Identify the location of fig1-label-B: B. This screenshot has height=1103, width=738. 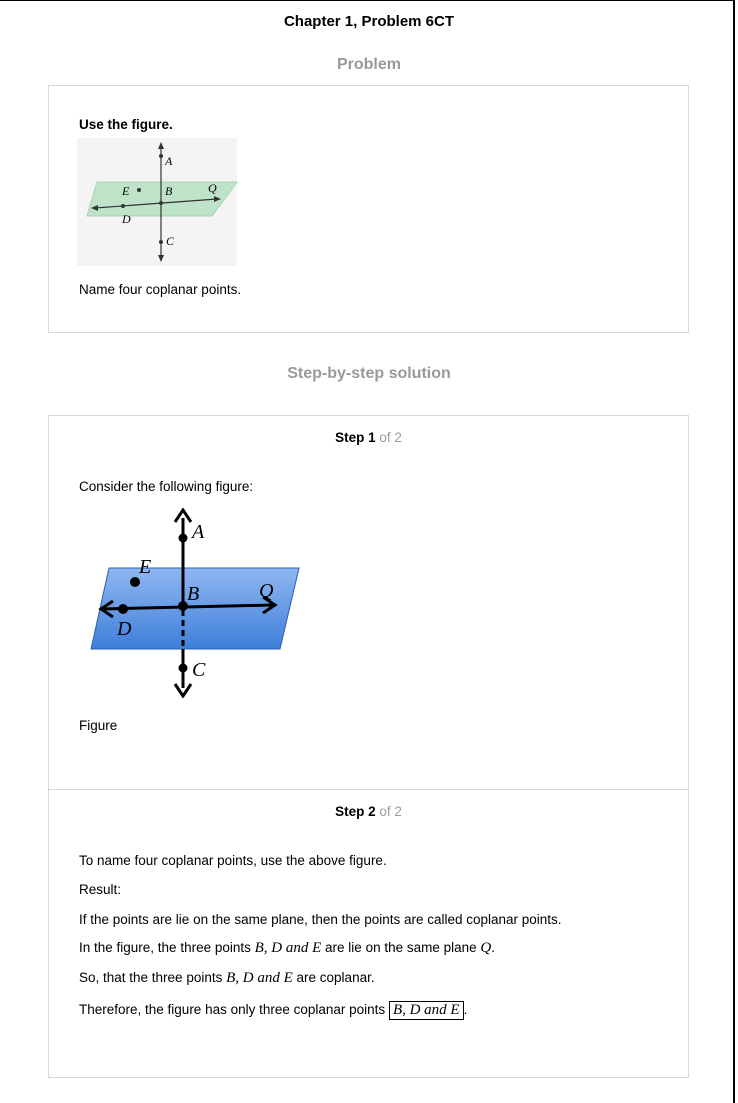
(169, 191).